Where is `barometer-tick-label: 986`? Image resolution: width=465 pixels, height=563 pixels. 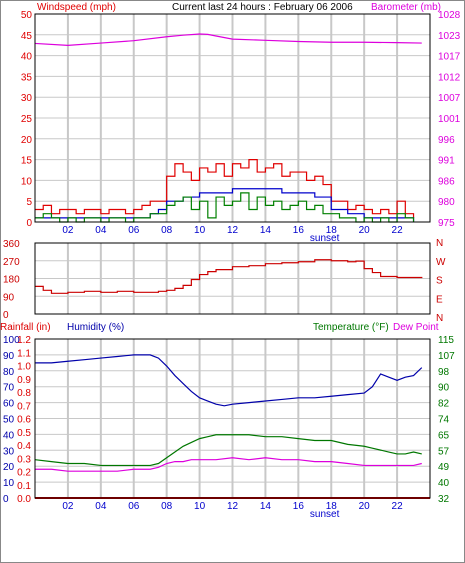
barometer-tick-label: 986 is located at coordinates (446, 181).